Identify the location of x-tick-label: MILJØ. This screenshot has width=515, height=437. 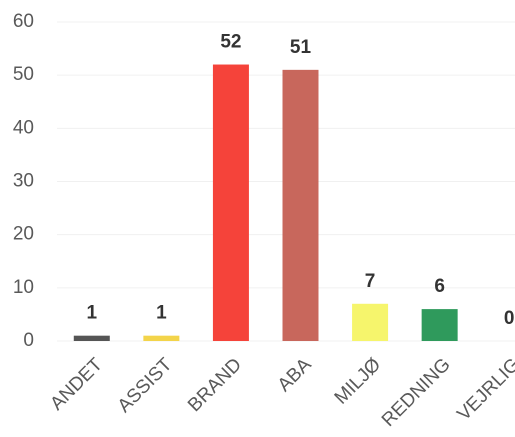
(358, 381).